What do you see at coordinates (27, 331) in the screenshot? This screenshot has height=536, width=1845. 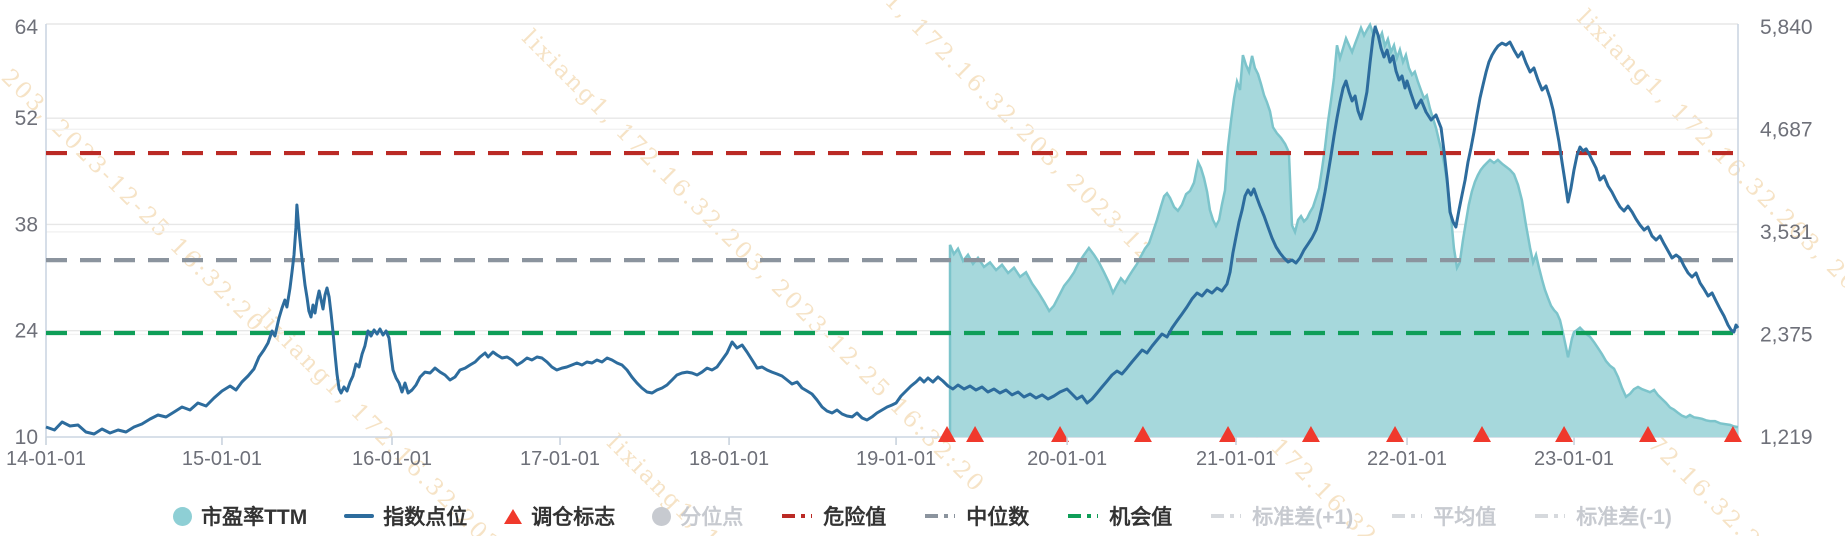 I see `y-axis-label-left: 24` at bounding box center [27, 331].